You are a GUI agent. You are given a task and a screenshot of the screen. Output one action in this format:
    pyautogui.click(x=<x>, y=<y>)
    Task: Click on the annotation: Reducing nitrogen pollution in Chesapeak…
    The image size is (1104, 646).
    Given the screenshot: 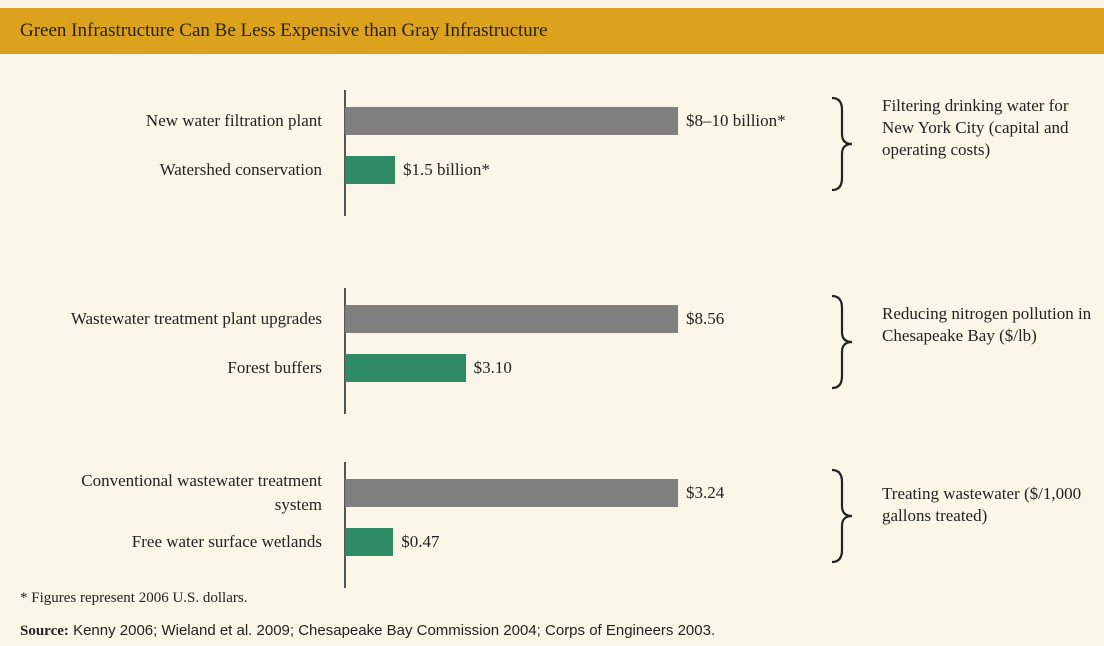 What is the action you would take?
    pyautogui.click(x=987, y=324)
    